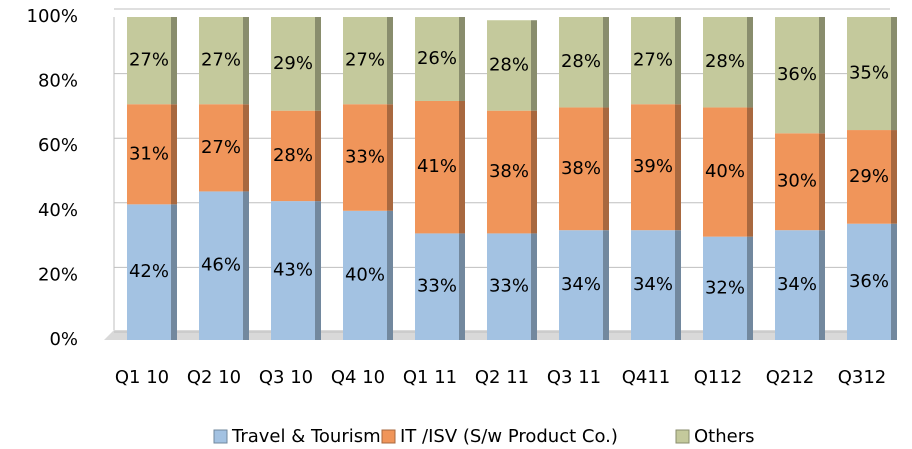  Describe the element at coordinates (149, 153) in the screenshot. I see `value-label: 31%` at that location.